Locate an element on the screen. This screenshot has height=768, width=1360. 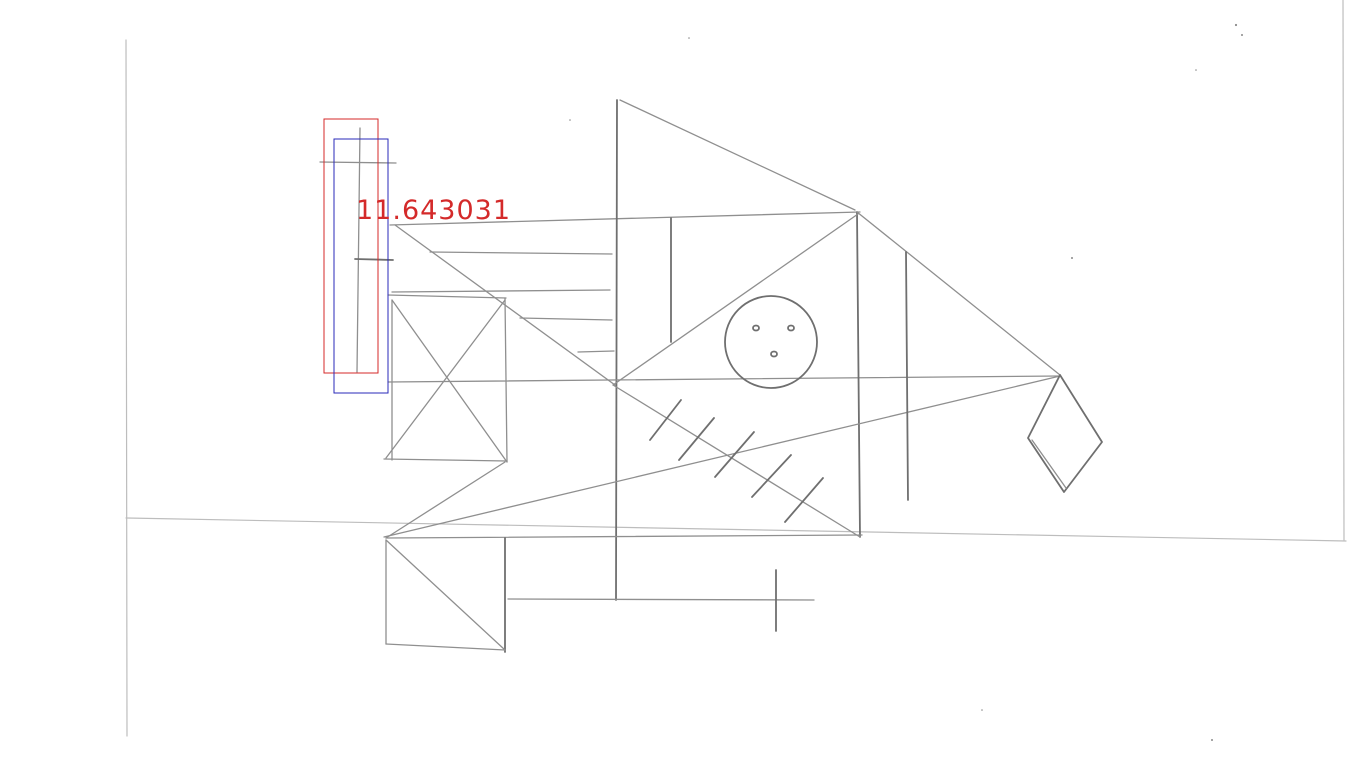
sketch-lower-section is located at coordinates (600, 595).